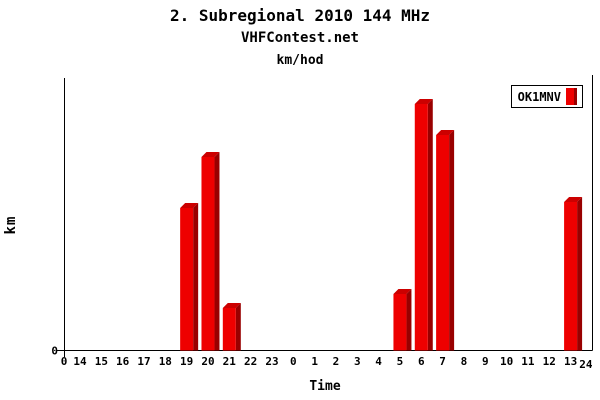 This screenshot has width=600, height=400. What do you see at coordinates (400, 361) in the screenshot?
I see `x-tick-label: 5` at bounding box center [400, 361].